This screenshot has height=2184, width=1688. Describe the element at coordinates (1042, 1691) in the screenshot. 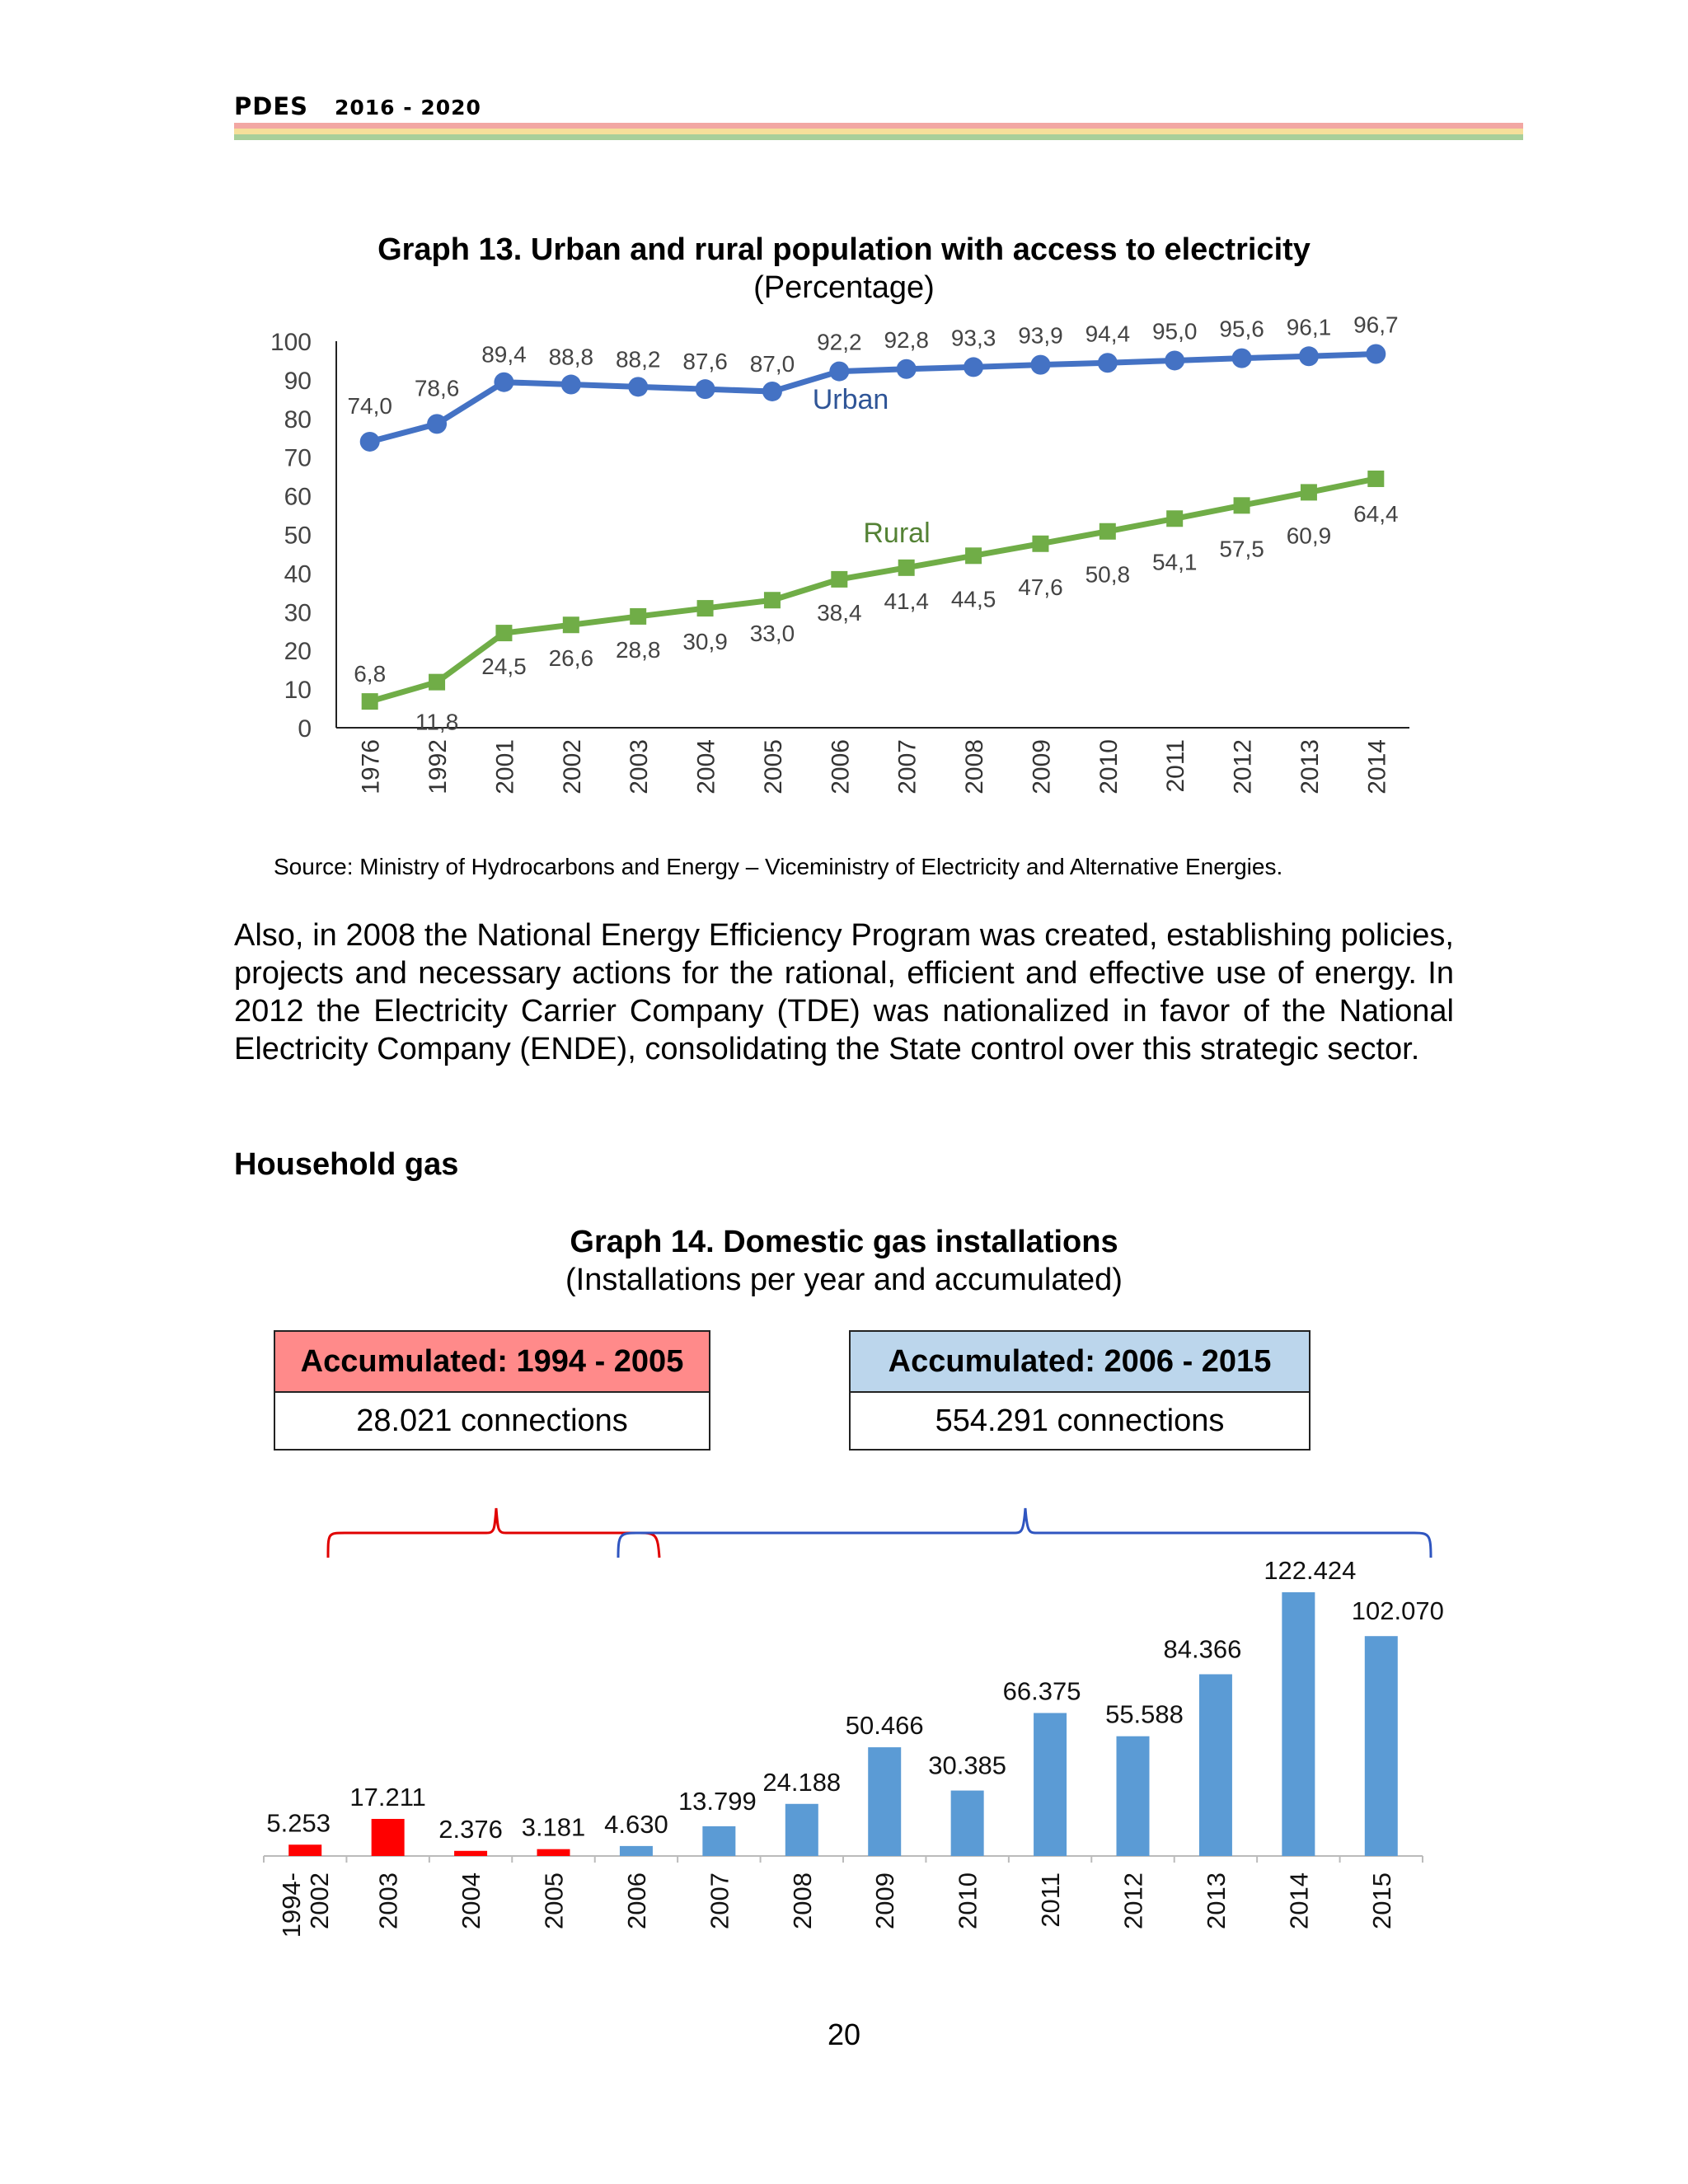

I see `graph14-data-label: 66.375` at that location.